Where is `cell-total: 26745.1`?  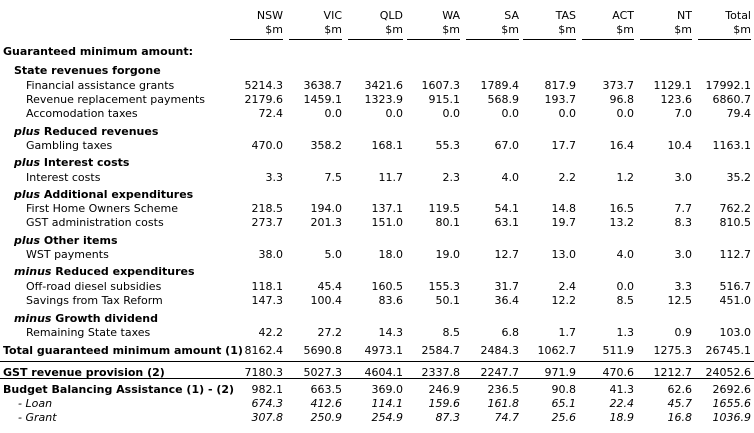
cell-total: 26745.1 is located at coordinates (728, 350).